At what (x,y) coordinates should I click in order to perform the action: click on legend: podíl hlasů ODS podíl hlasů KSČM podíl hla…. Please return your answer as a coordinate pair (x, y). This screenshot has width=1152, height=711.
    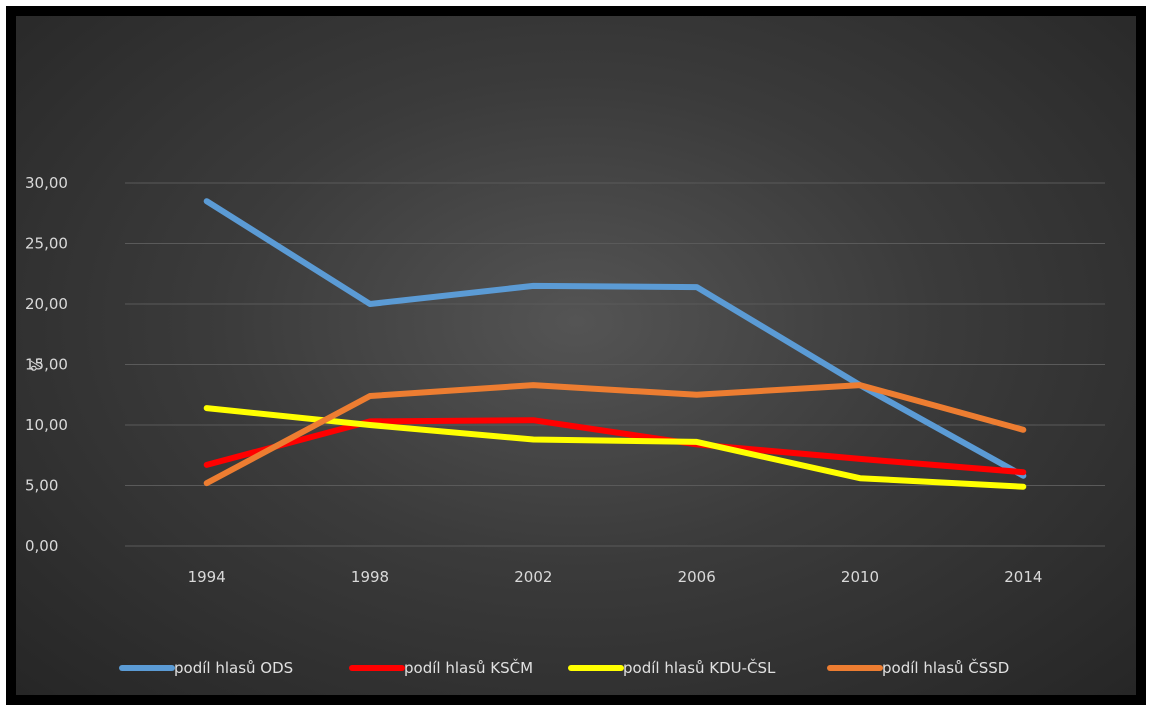
    Looking at the image, I should click on (564, 667).